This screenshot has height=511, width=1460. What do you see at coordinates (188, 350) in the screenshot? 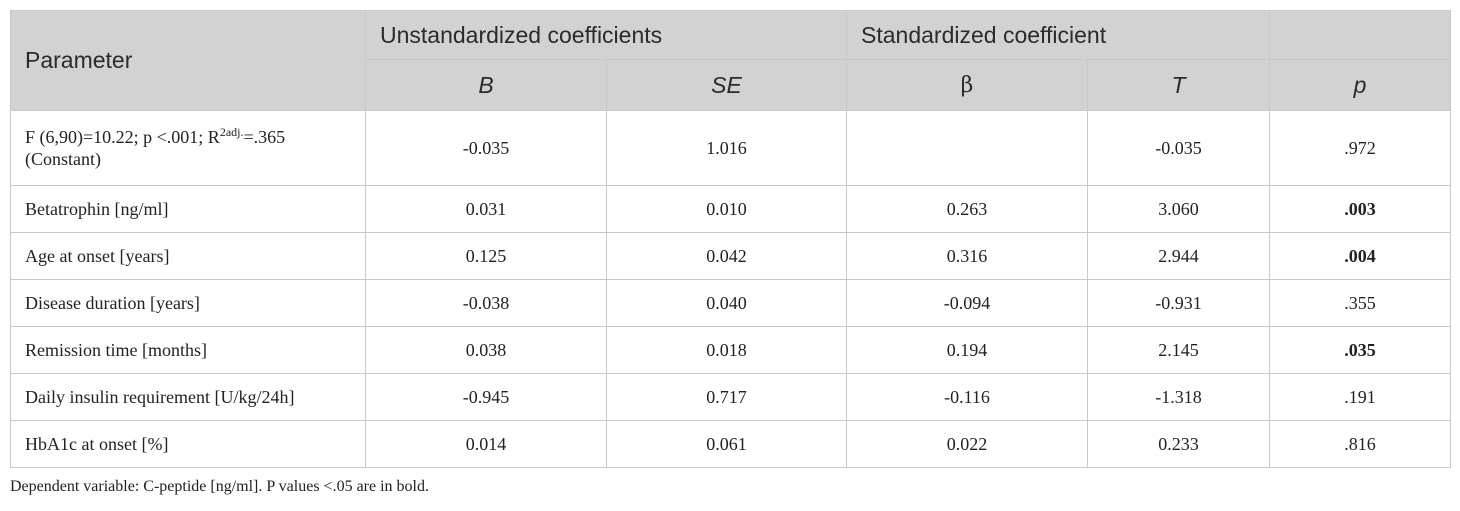
I see `row-label: Remission time [months]` at bounding box center [188, 350].